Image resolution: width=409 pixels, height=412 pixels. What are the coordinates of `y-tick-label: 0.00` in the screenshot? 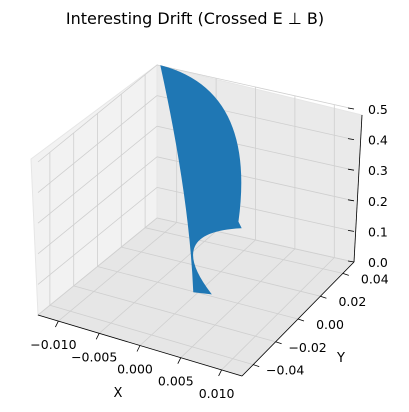 It's located at (330, 324).